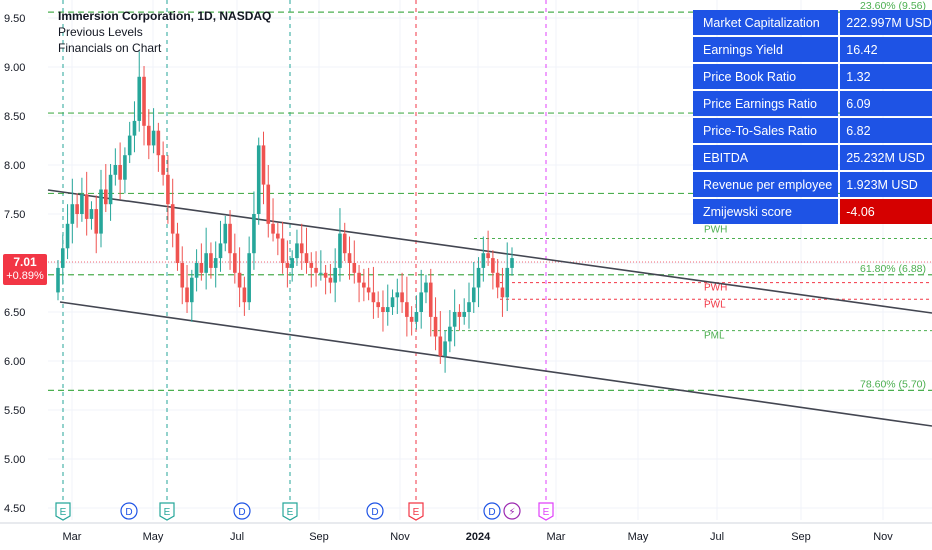 This screenshot has height=550, width=932. I want to click on event-marker: ⚡, so click(512, 511).